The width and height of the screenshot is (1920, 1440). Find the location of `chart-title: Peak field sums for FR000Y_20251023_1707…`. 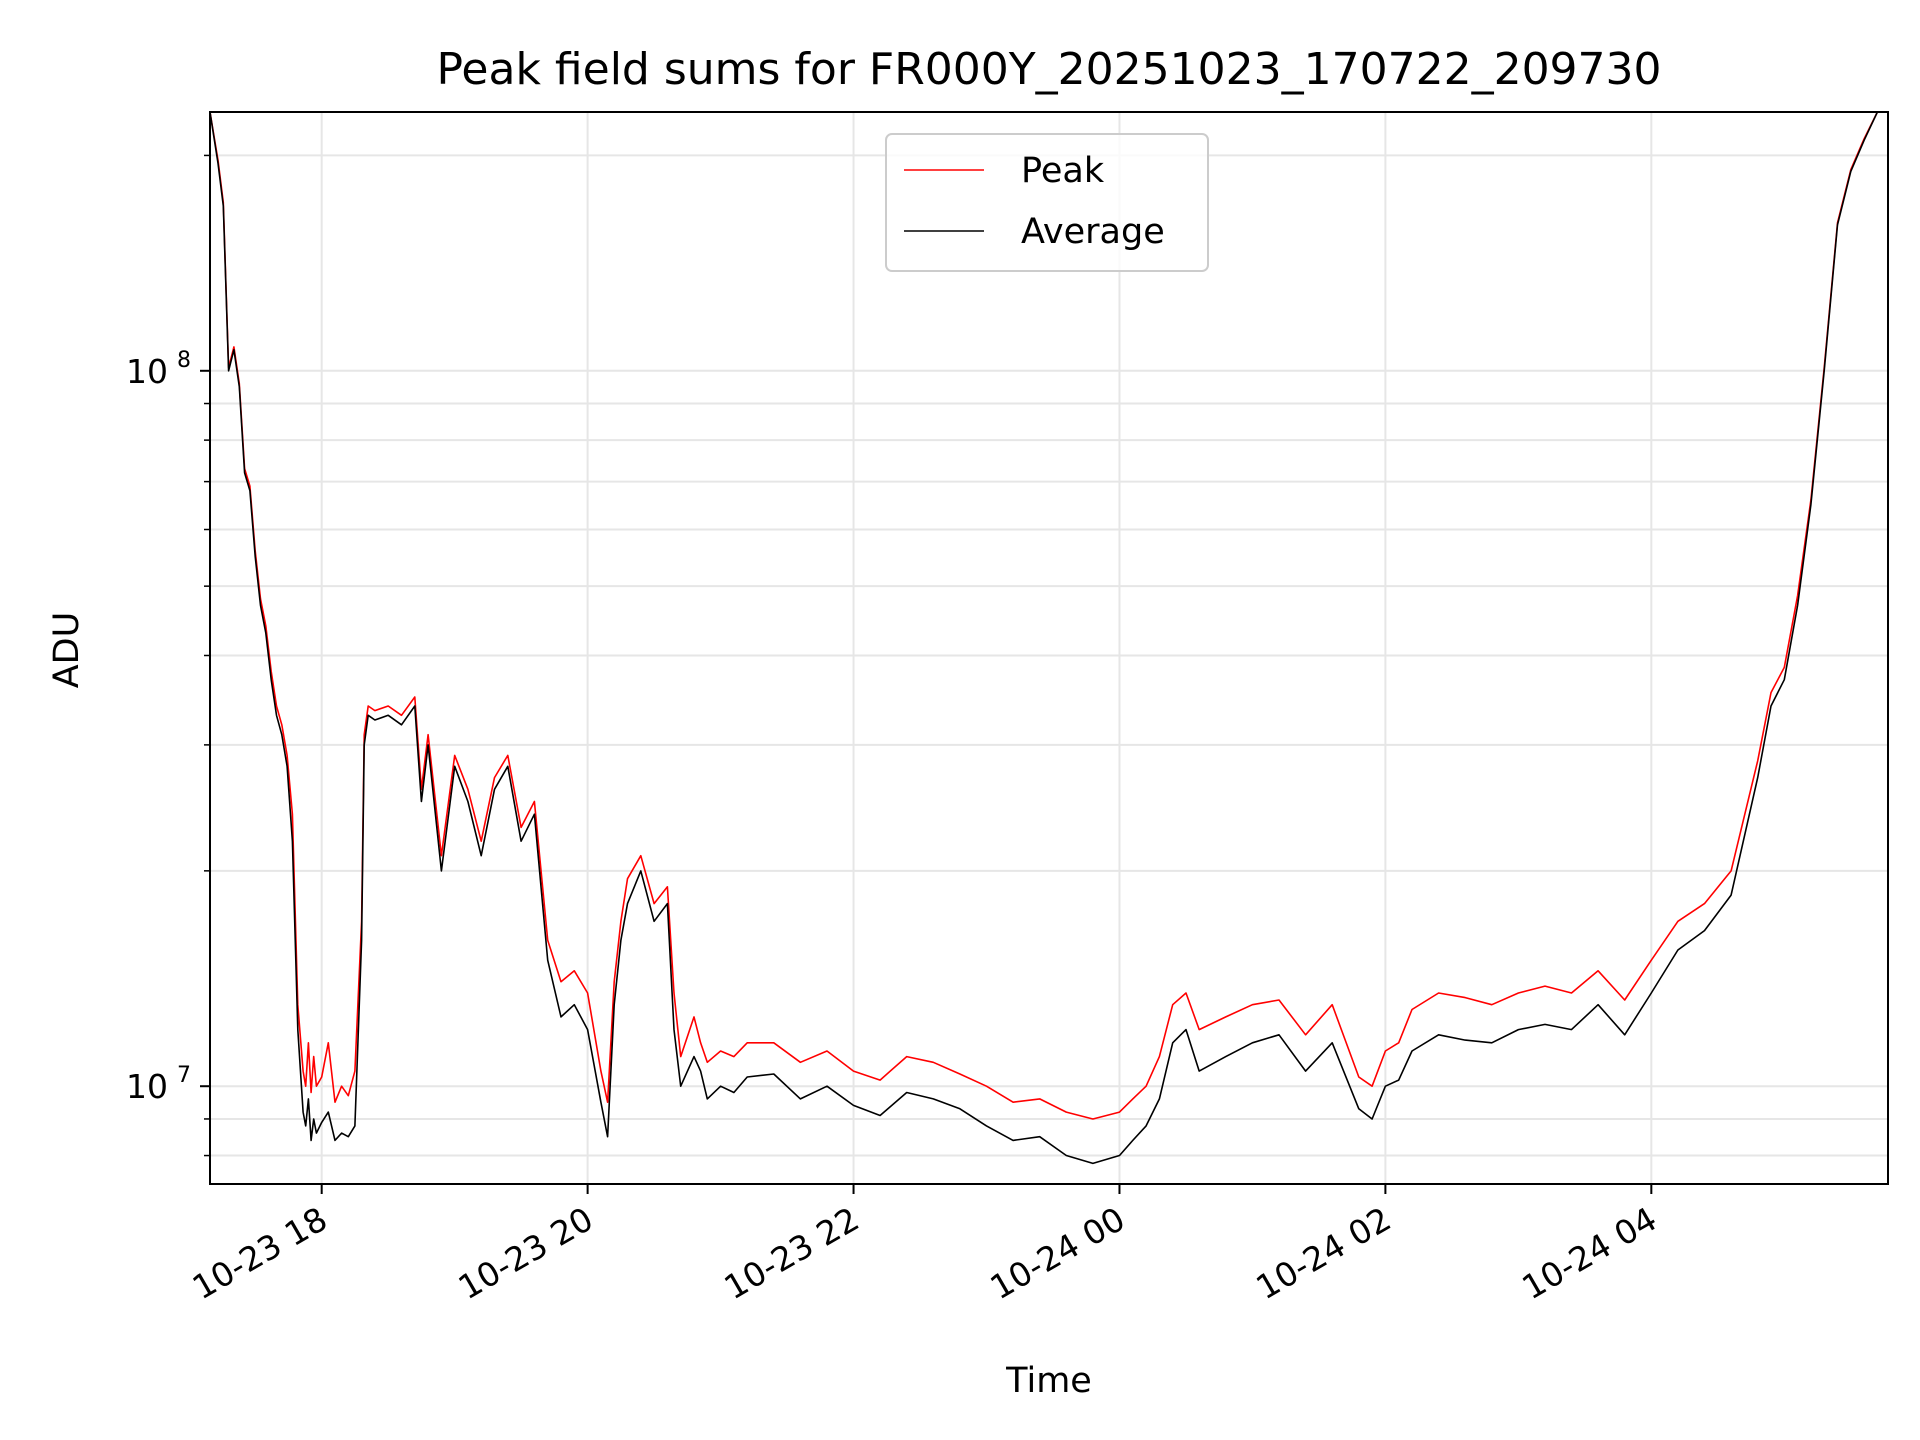

chart-title: Peak field sums for FR000Y_20251023_1707… is located at coordinates (1048, 69).